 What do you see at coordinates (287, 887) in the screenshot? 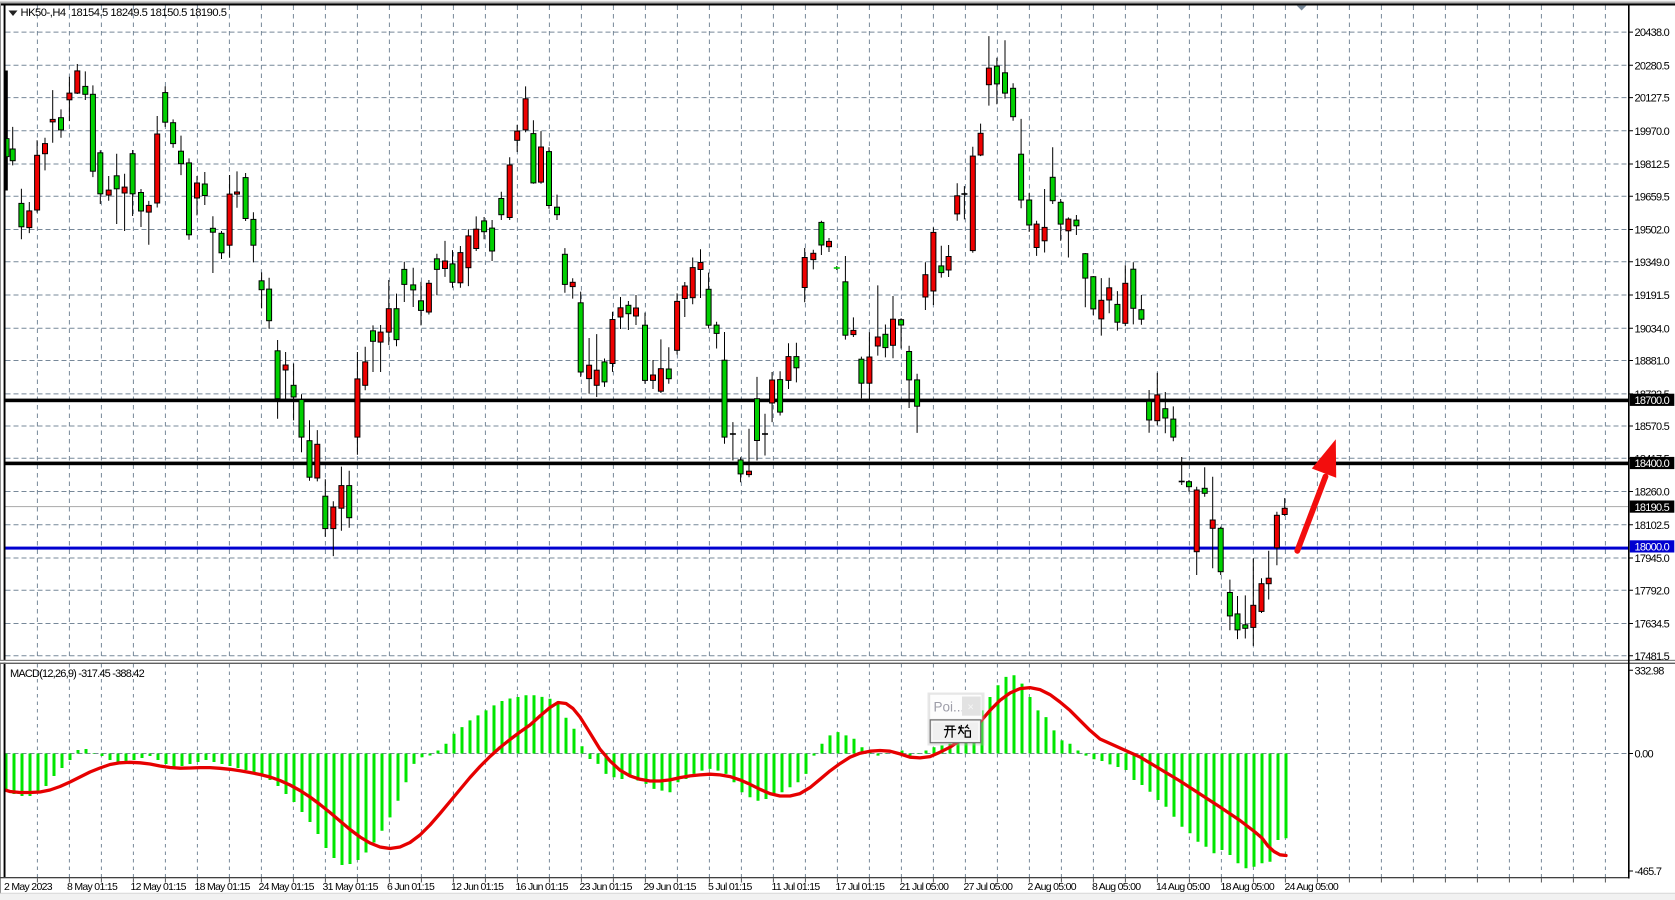
I see `svg-text: 24 May 01:15` at bounding box center [287, 887].